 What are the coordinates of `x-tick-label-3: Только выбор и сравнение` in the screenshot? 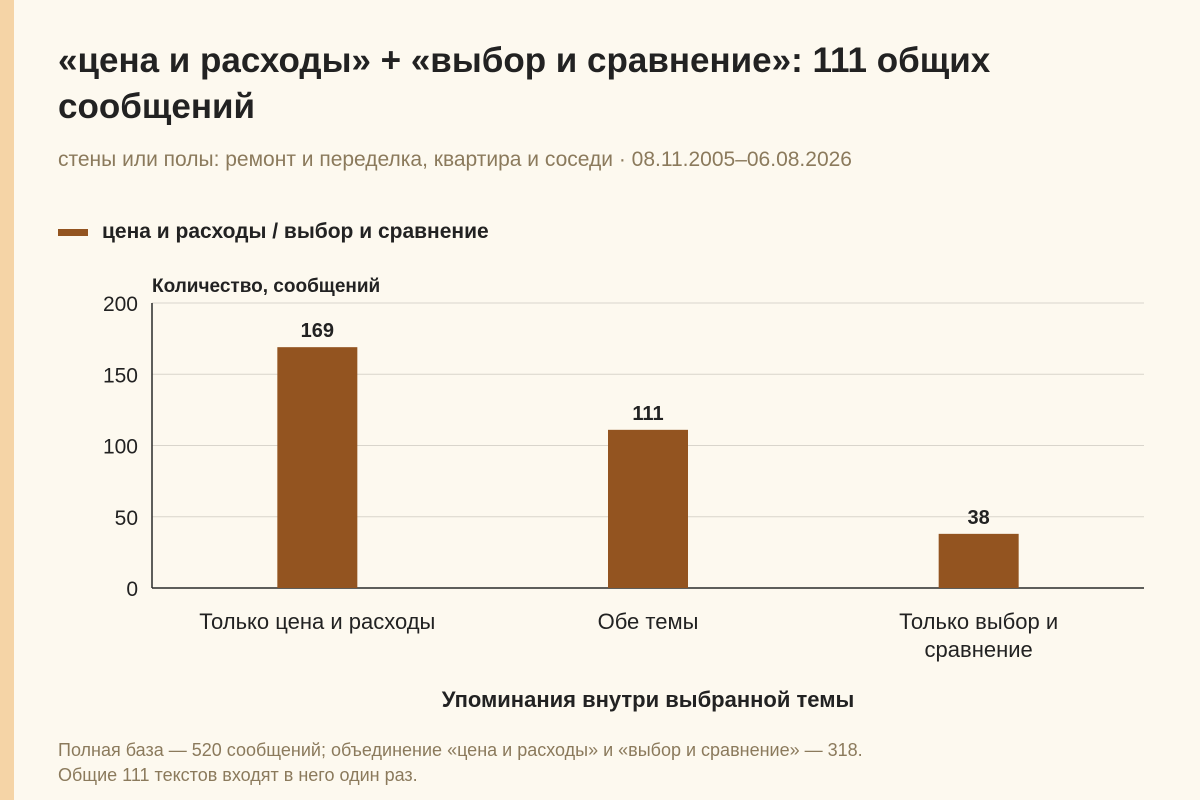 It's located at (978, 635).